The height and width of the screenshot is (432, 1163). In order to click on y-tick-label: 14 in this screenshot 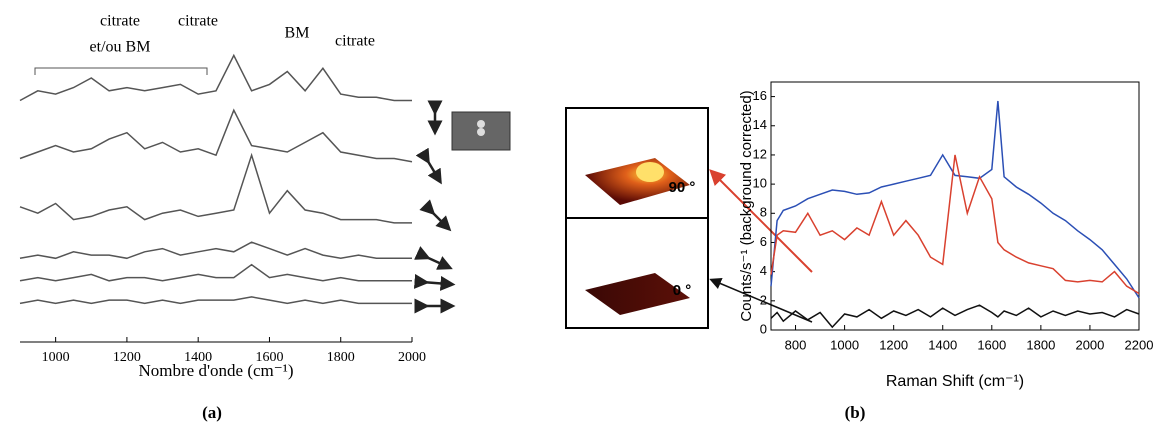, I will do `click(760, 124)`.